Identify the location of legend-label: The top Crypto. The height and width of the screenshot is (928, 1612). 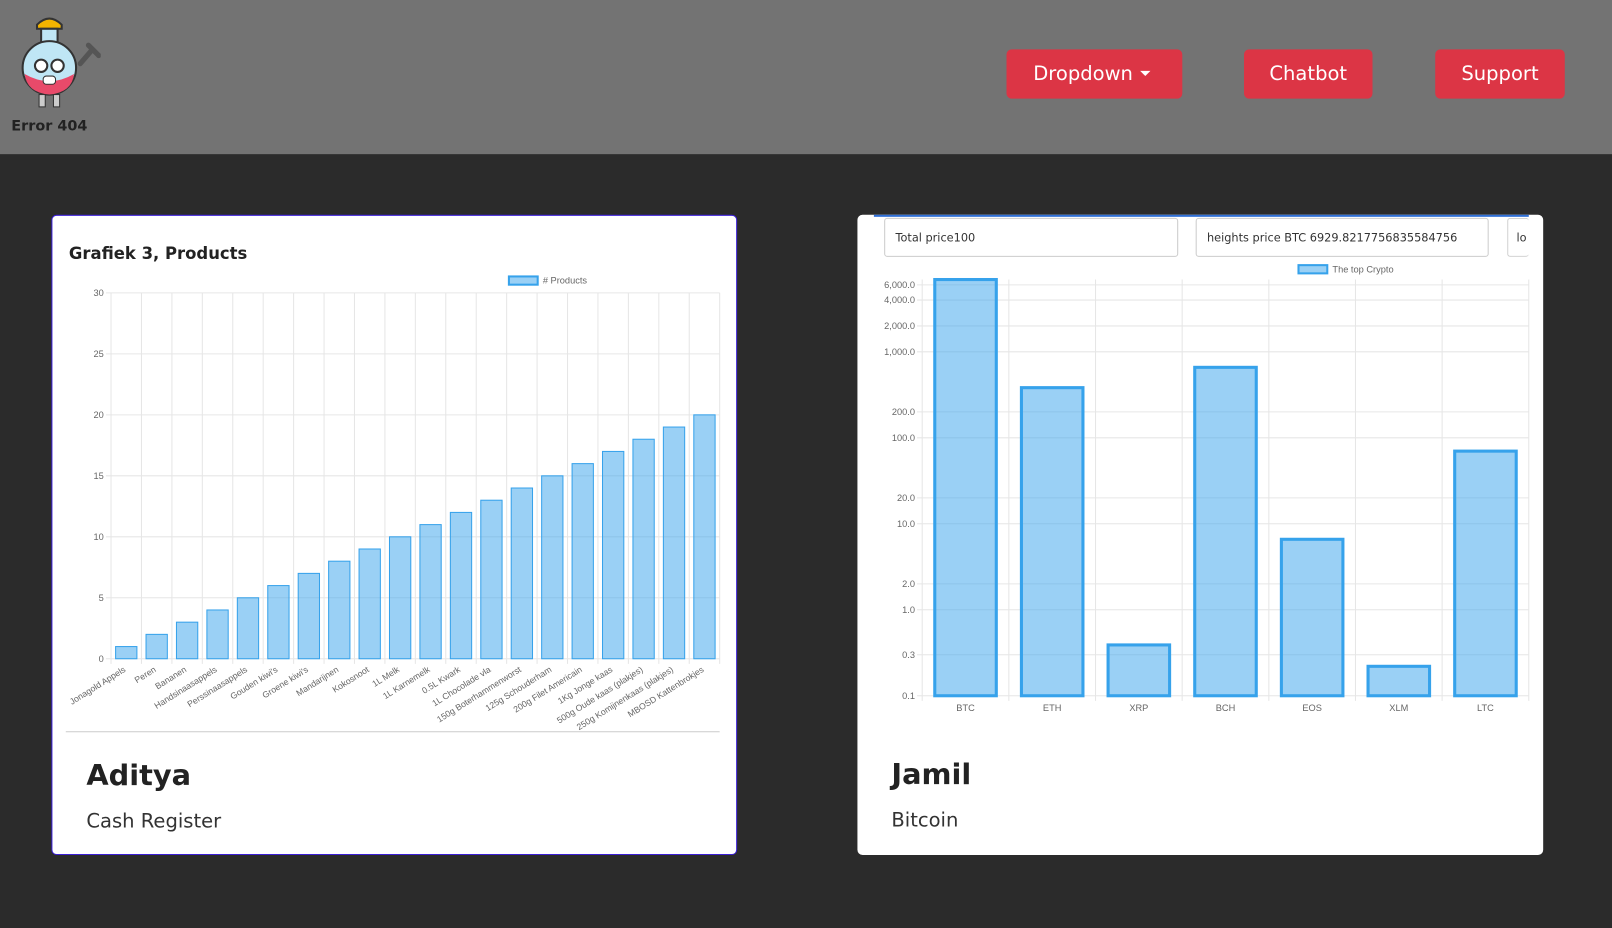
(1362, 269).